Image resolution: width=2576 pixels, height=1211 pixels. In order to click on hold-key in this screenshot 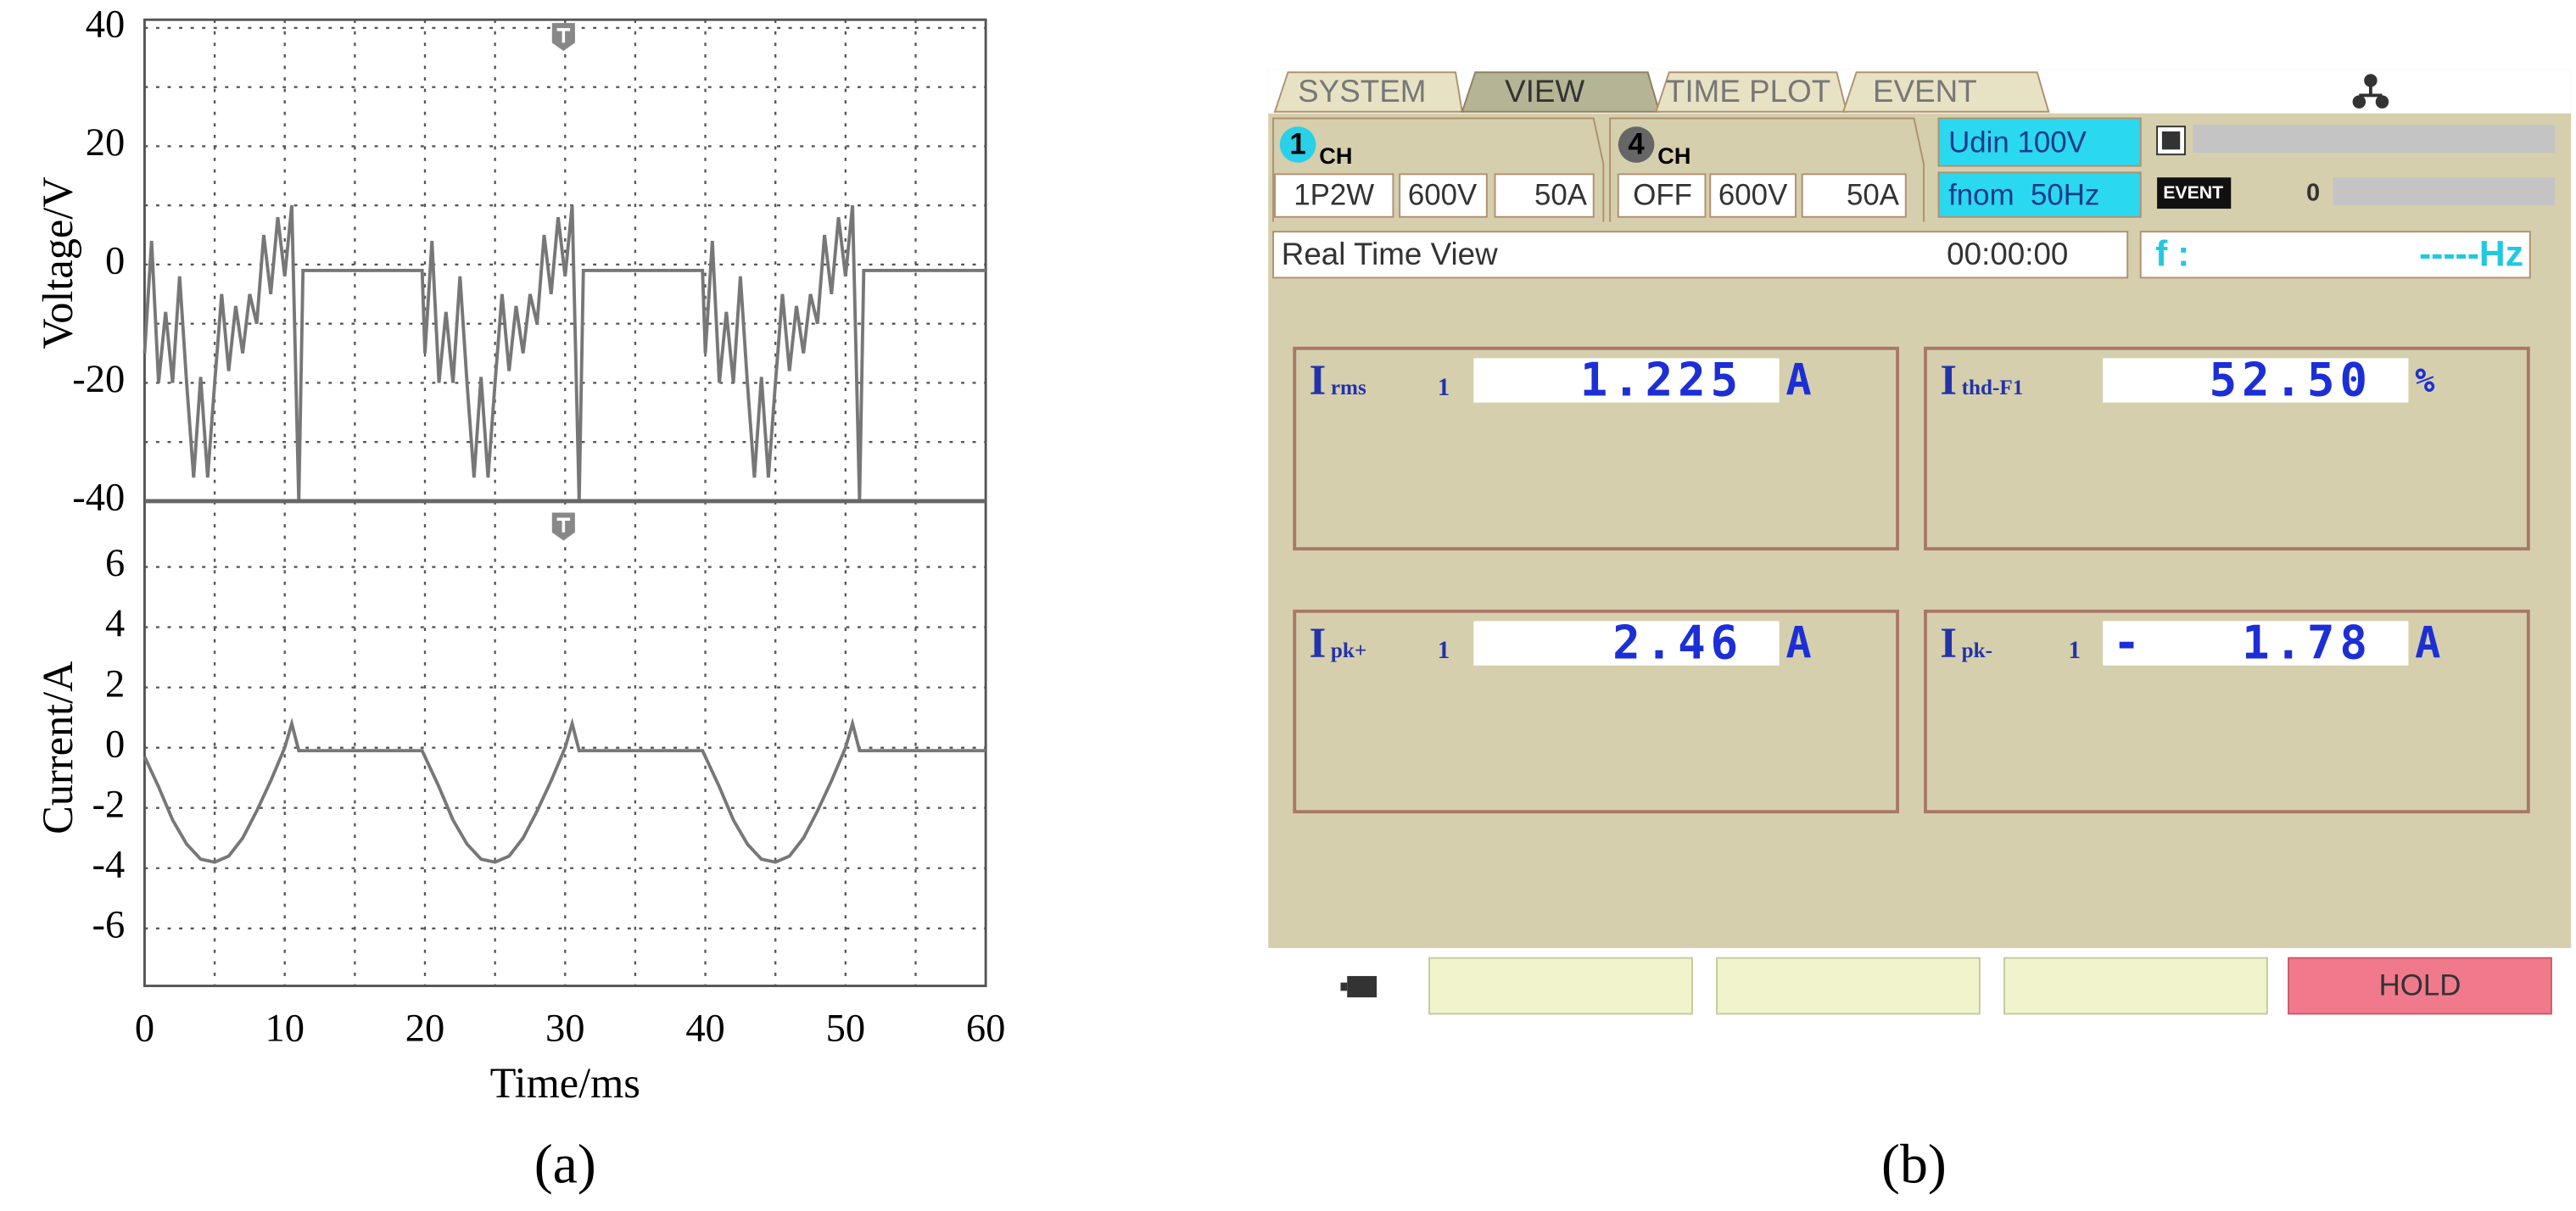, I will do `click(2420, 986)`.